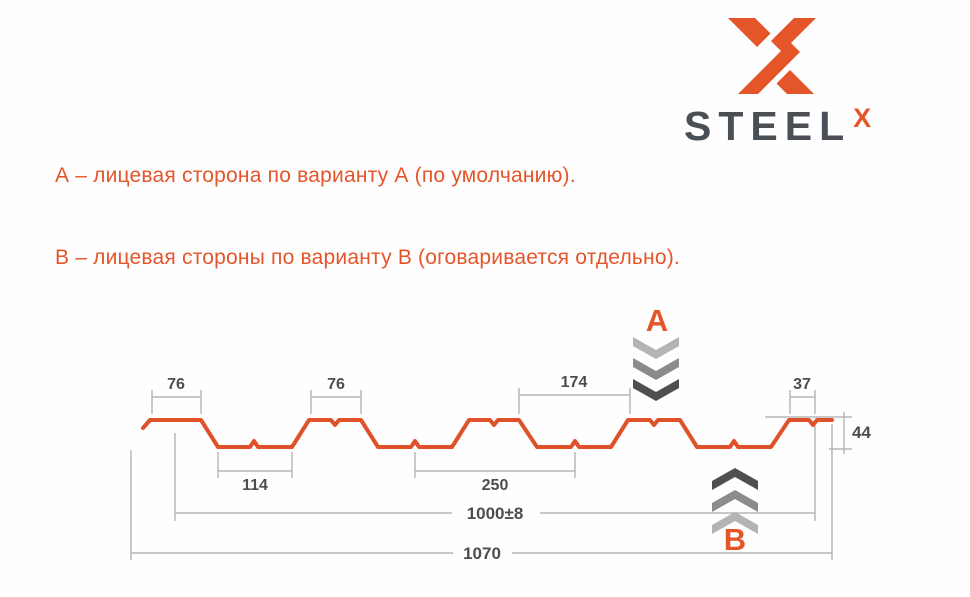 Image resolution: width=970 pixels, height=597 pixels. Describe the element at coordinates (482, 553) in the screenshot. I see `dim-label-overall-width: 1070` at that location.